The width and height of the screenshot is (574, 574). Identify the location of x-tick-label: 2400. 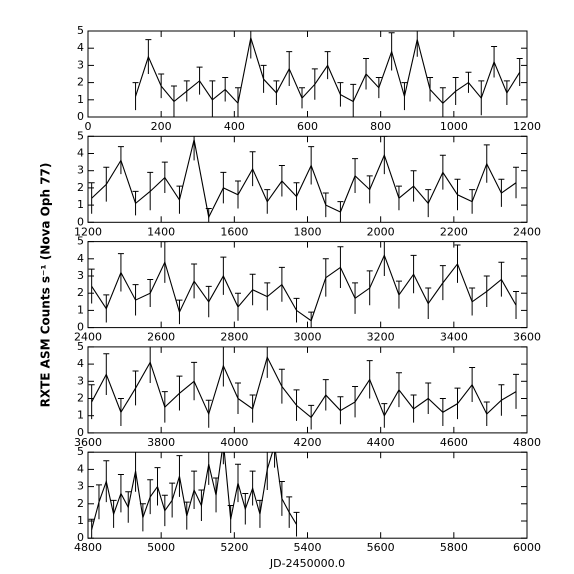
(527, 231).